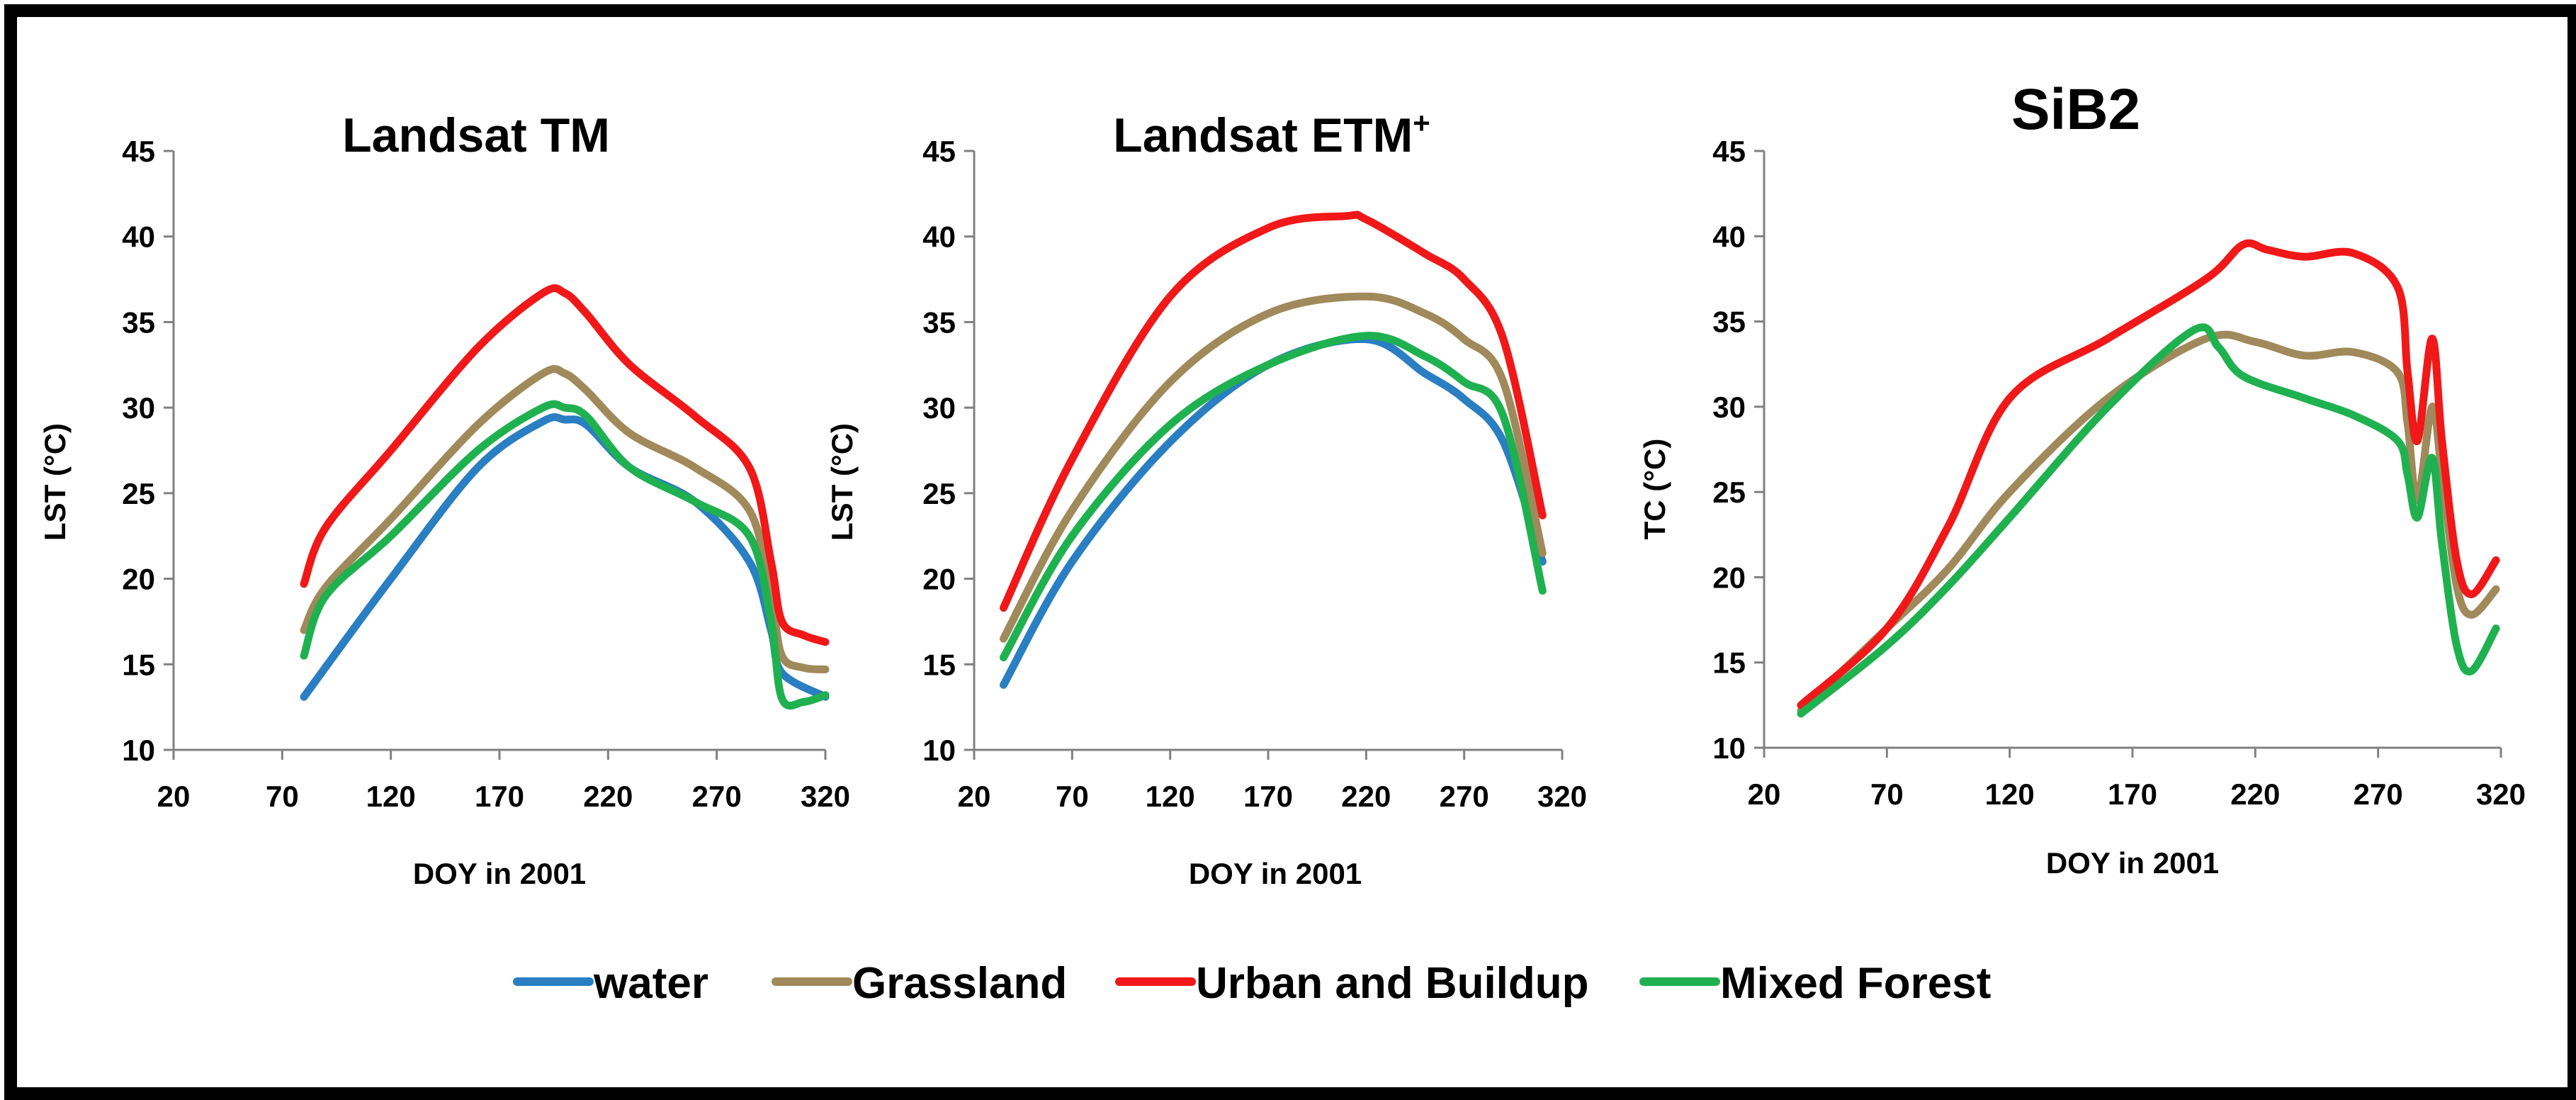  I want to click on legend-item-water: water, so click(610, 983).